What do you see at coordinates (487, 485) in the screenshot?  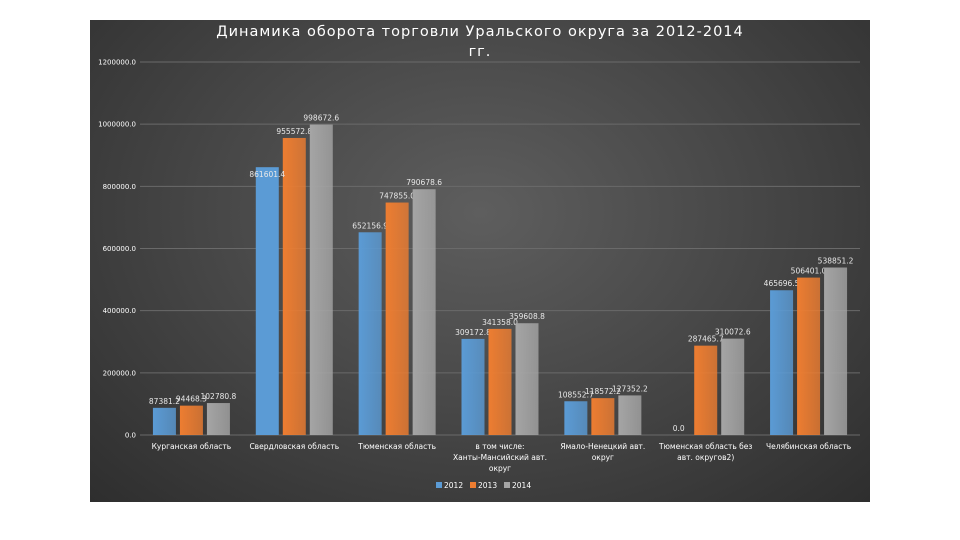 I see `legend-label: 2013` at bounding box center [487, 485].